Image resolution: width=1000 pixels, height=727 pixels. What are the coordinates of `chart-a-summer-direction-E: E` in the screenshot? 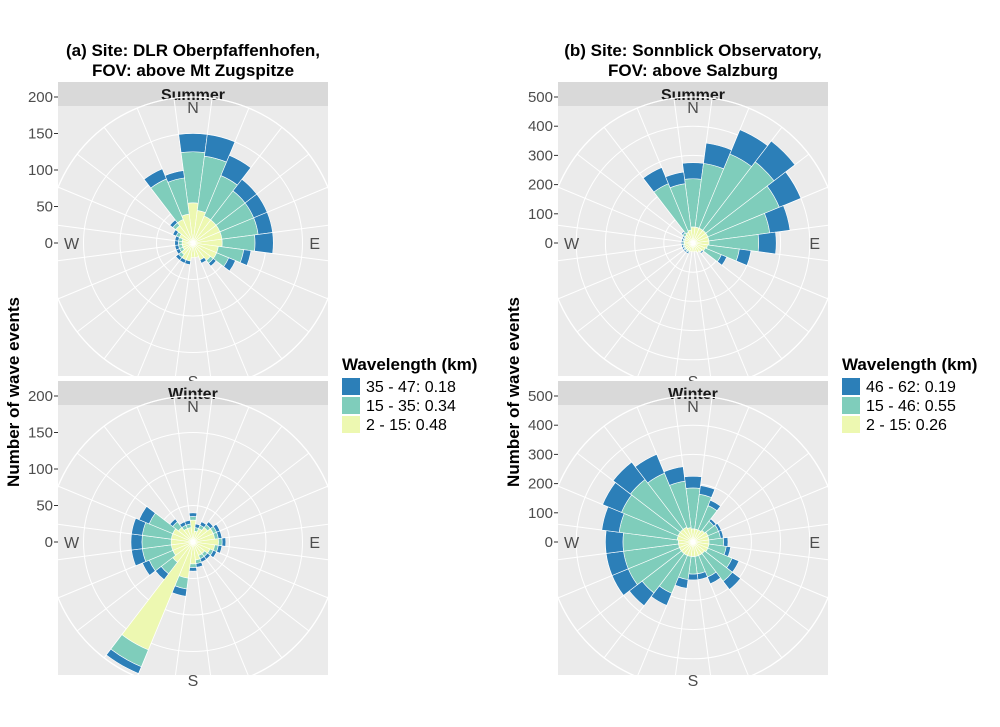 It's located at (314, 244).